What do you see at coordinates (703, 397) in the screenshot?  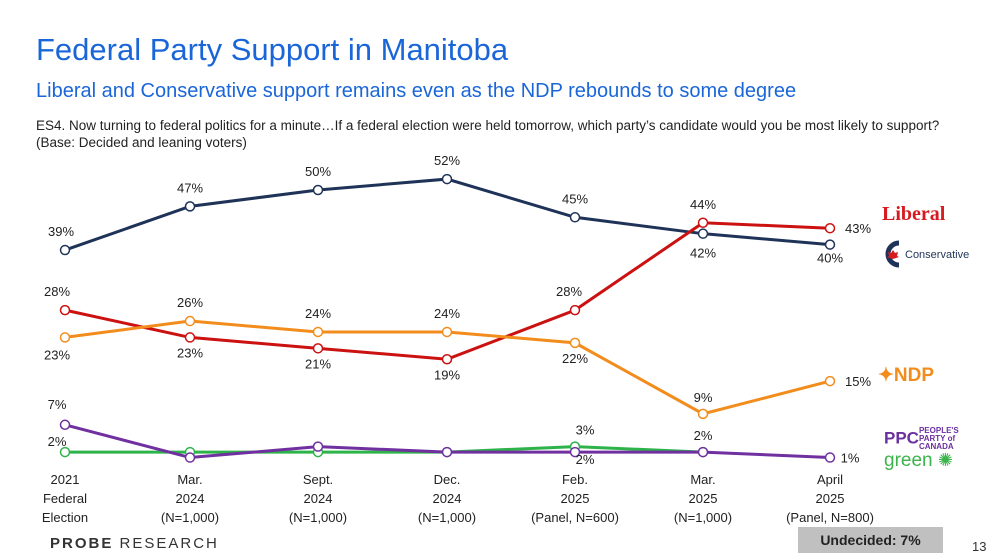 I see `data-label: 9%` at bounding box center [703, 397].